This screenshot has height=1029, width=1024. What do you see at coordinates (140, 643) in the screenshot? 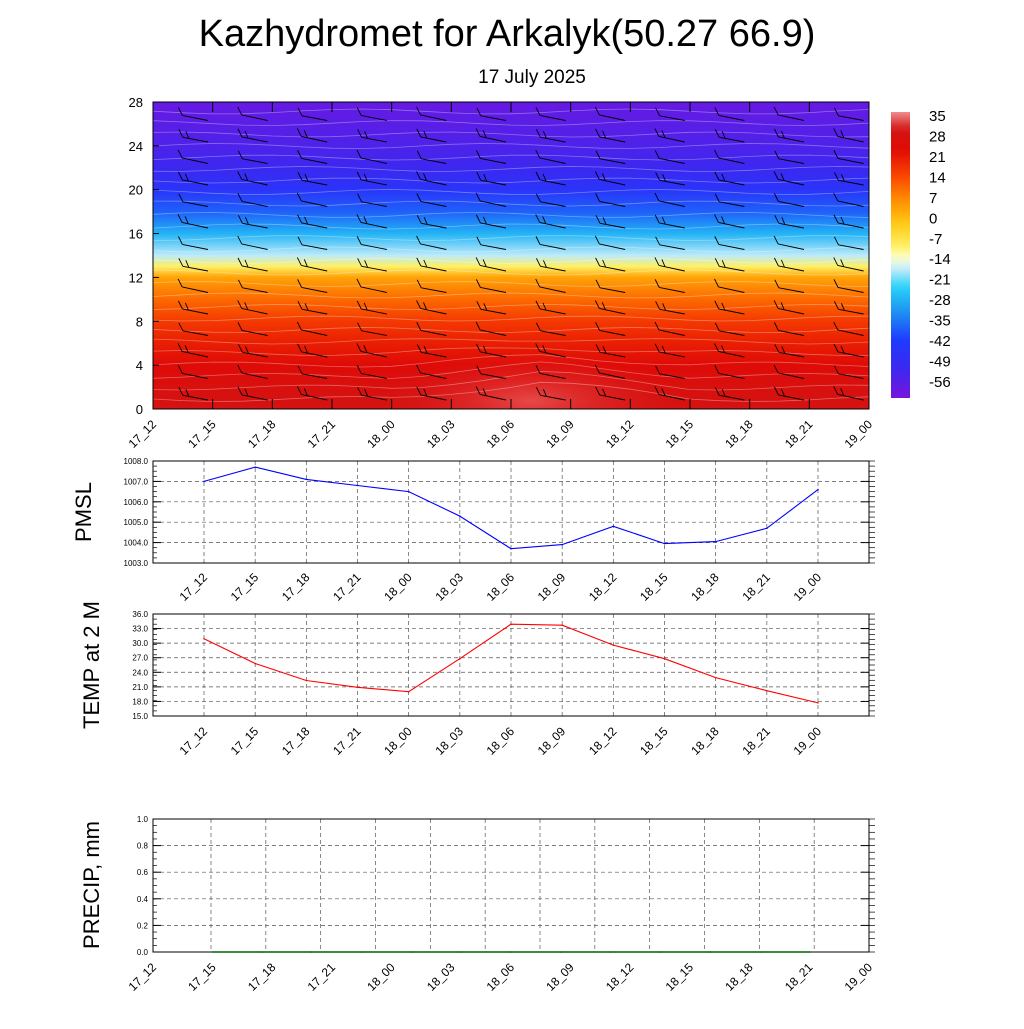
I see `y-tick-label: 30.0` at bounding box center [140, 643].